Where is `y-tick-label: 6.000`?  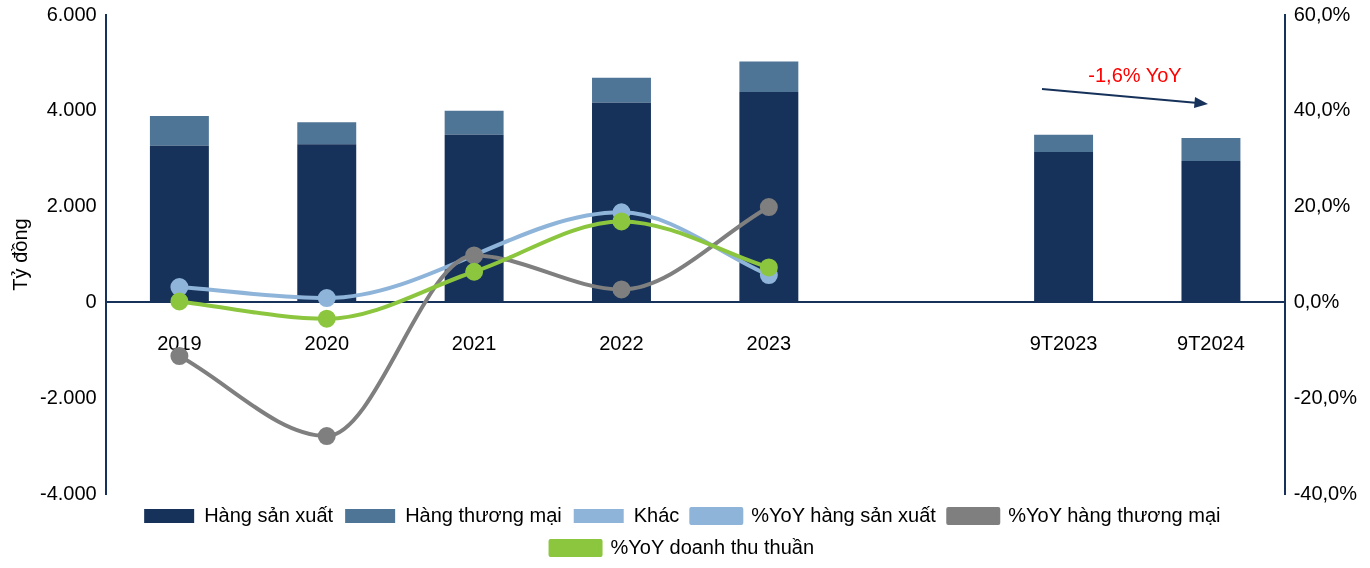 y-tick-label: 6.000 is located at coordinates (71, 13).